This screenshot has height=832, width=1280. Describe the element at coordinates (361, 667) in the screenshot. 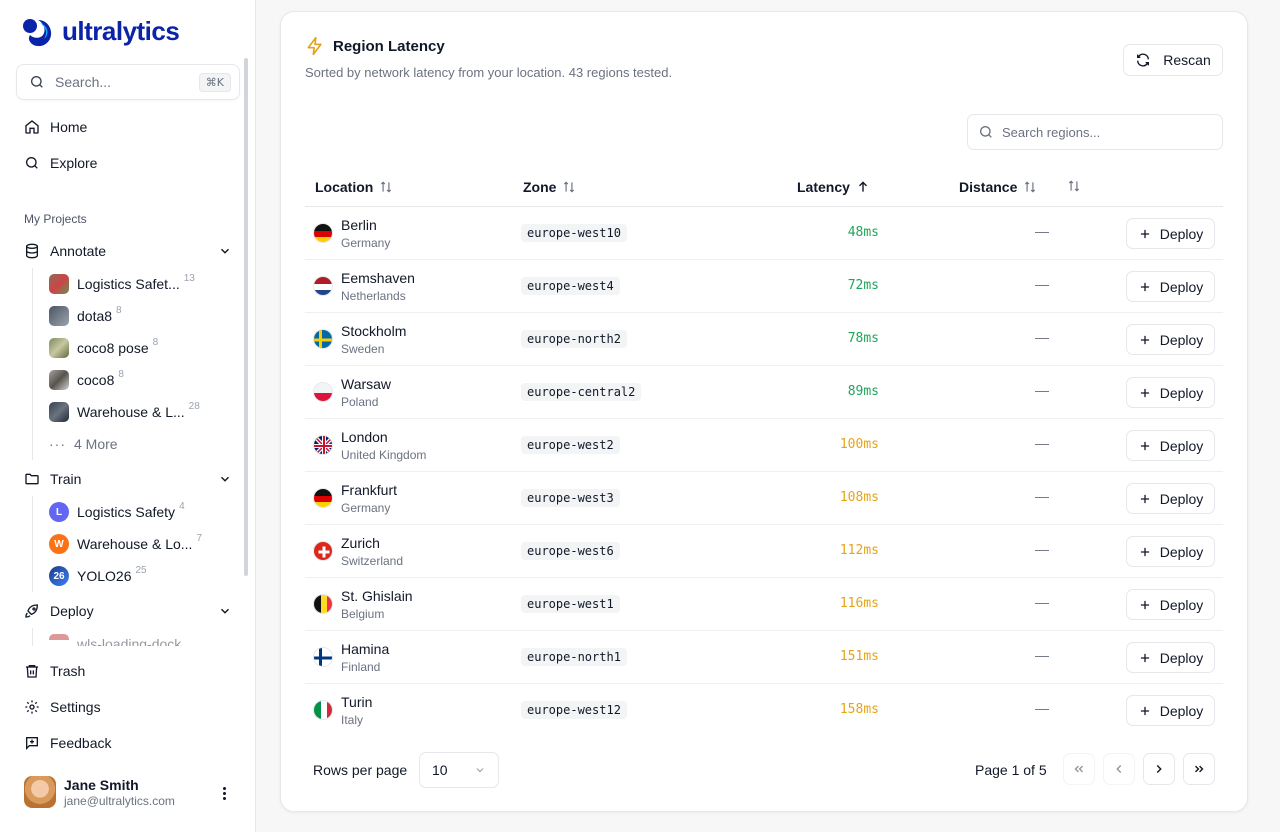

I see `row-country: Finland` at that location.